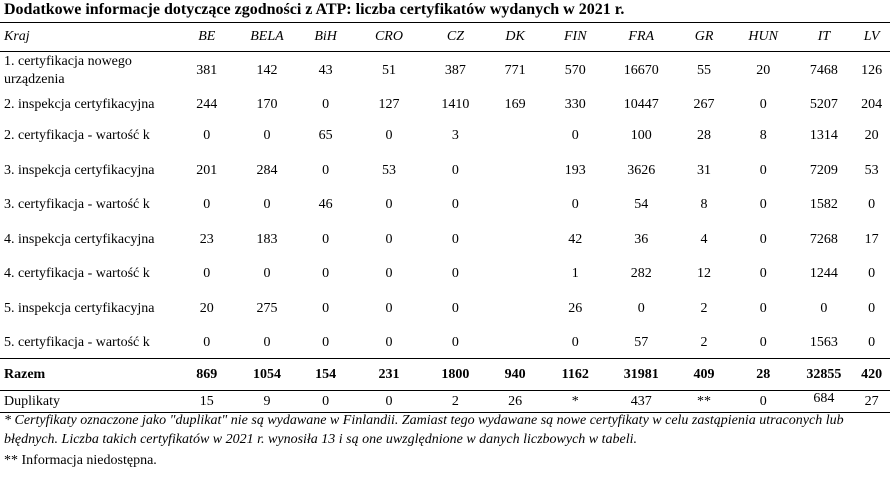 The height and width of the screenshot is (478, 895). I want to click on column-header: HUN, so click(763, 36).